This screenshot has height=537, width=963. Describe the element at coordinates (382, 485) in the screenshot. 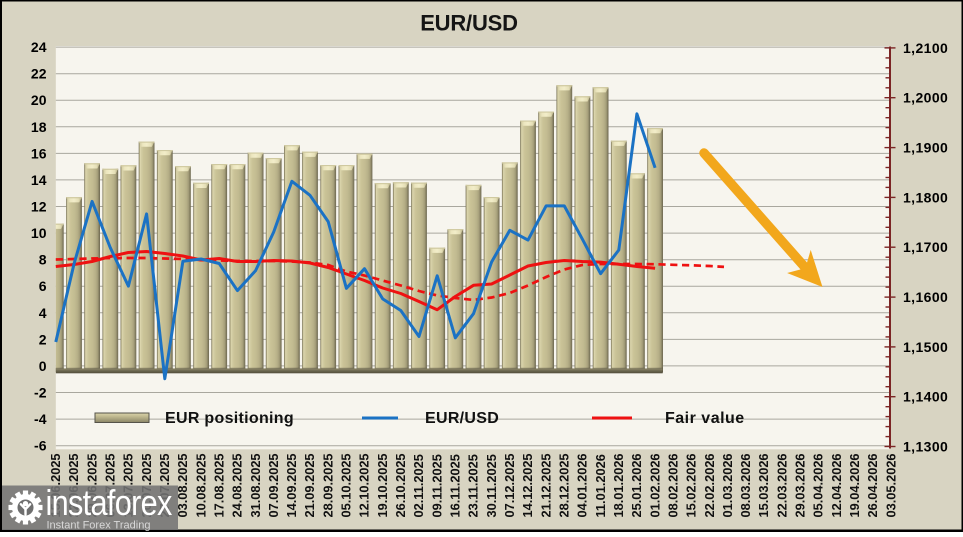

I see `svg-text: 19.10.2025` at that location.